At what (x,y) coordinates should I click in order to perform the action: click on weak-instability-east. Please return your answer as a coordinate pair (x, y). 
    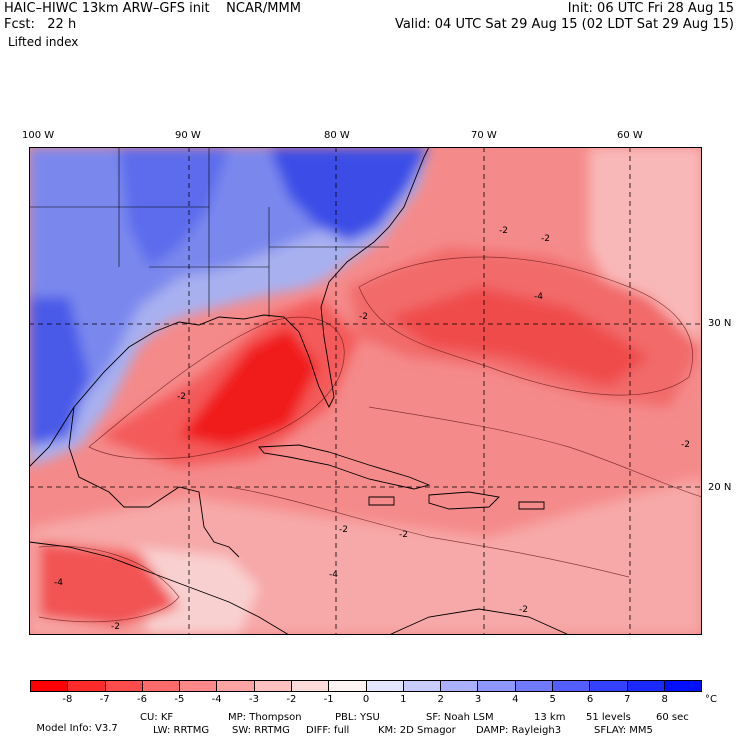
    Looking at the image, I should click on (645, 252).